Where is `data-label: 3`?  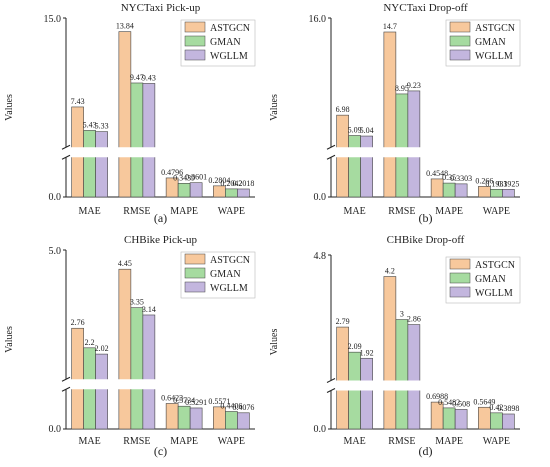
data-label: 3 is located at coordinates (402, 314).